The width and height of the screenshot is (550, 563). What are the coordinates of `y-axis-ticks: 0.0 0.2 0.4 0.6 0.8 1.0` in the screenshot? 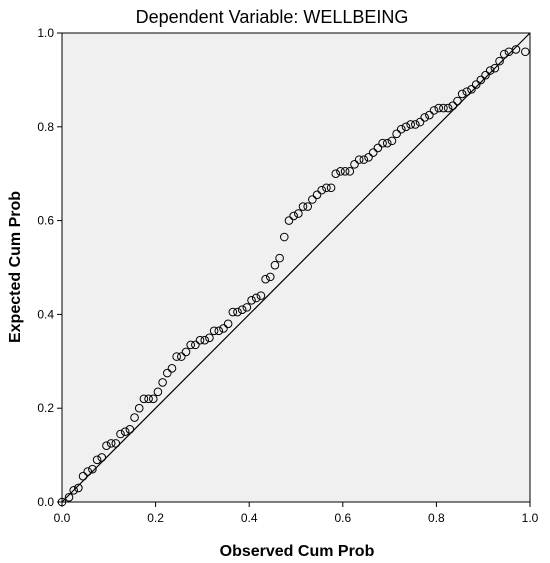 It's located at (49, 267).